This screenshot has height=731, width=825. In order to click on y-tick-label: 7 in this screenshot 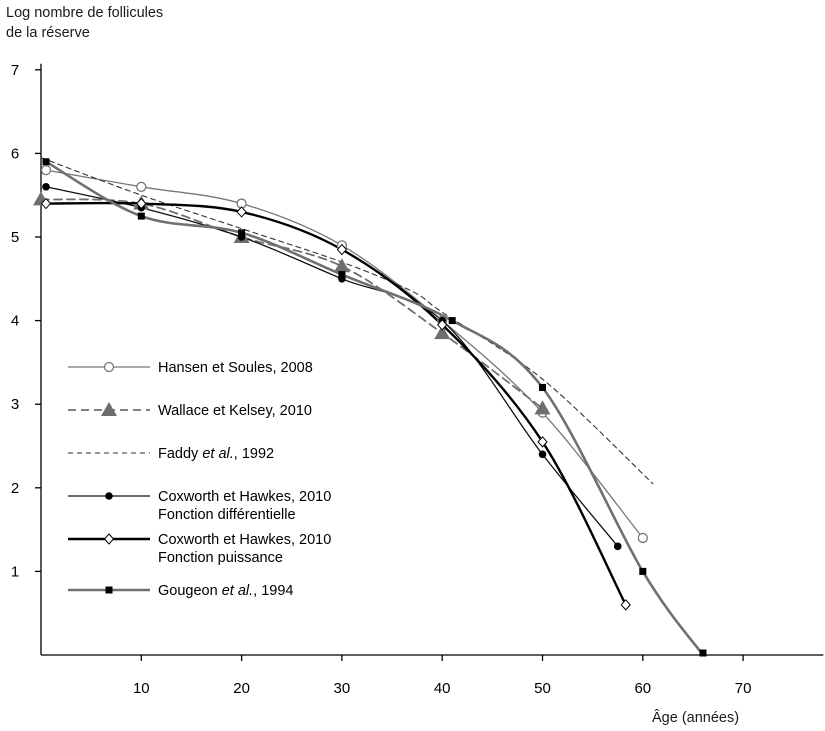, I will do `click(15, 70)`.